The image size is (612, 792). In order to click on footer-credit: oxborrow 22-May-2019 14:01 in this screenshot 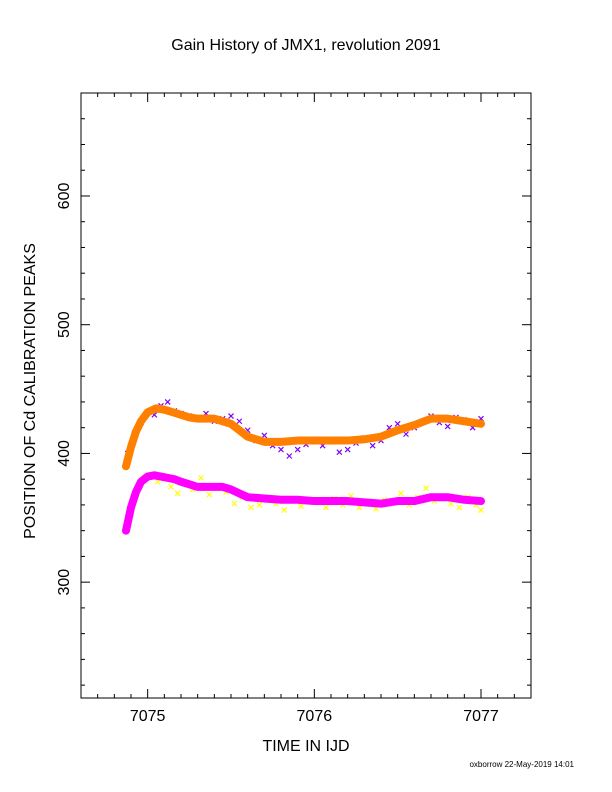, I will do `click(521, 764)`.